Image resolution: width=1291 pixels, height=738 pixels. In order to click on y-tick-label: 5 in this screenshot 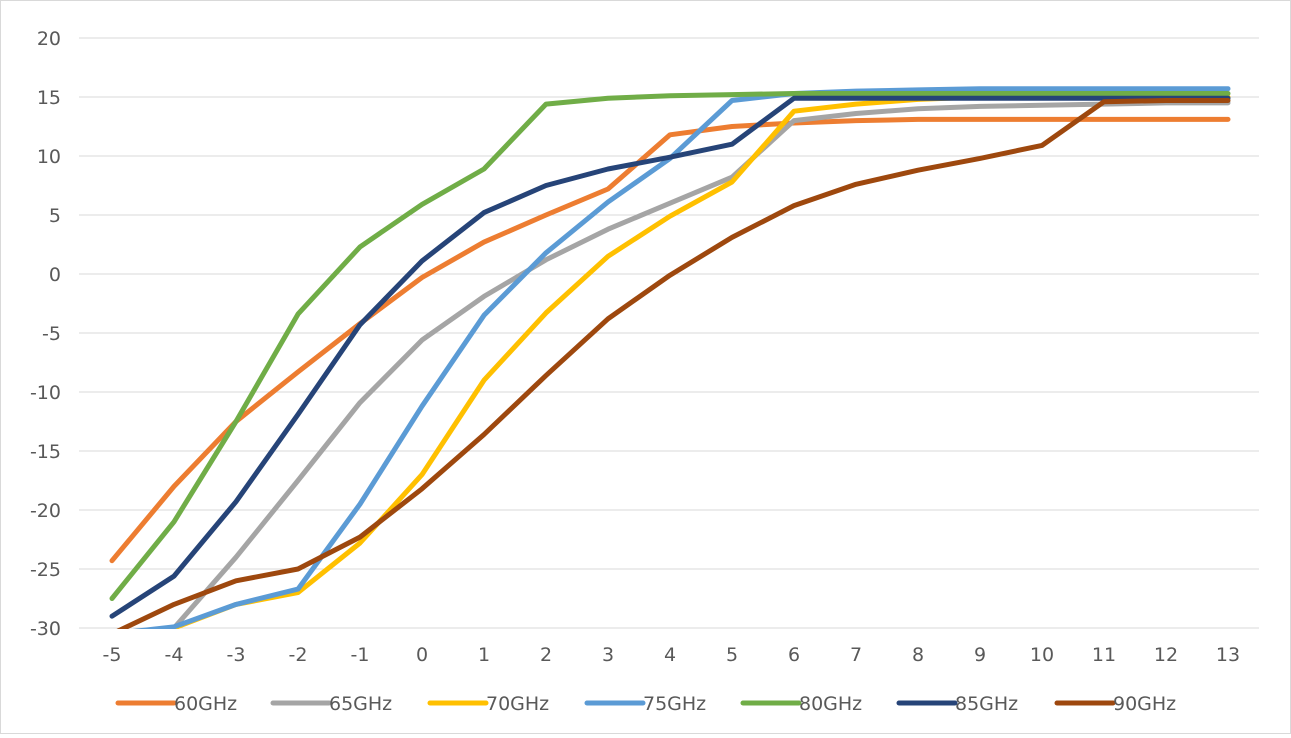, I will do `click(55, 216)`.